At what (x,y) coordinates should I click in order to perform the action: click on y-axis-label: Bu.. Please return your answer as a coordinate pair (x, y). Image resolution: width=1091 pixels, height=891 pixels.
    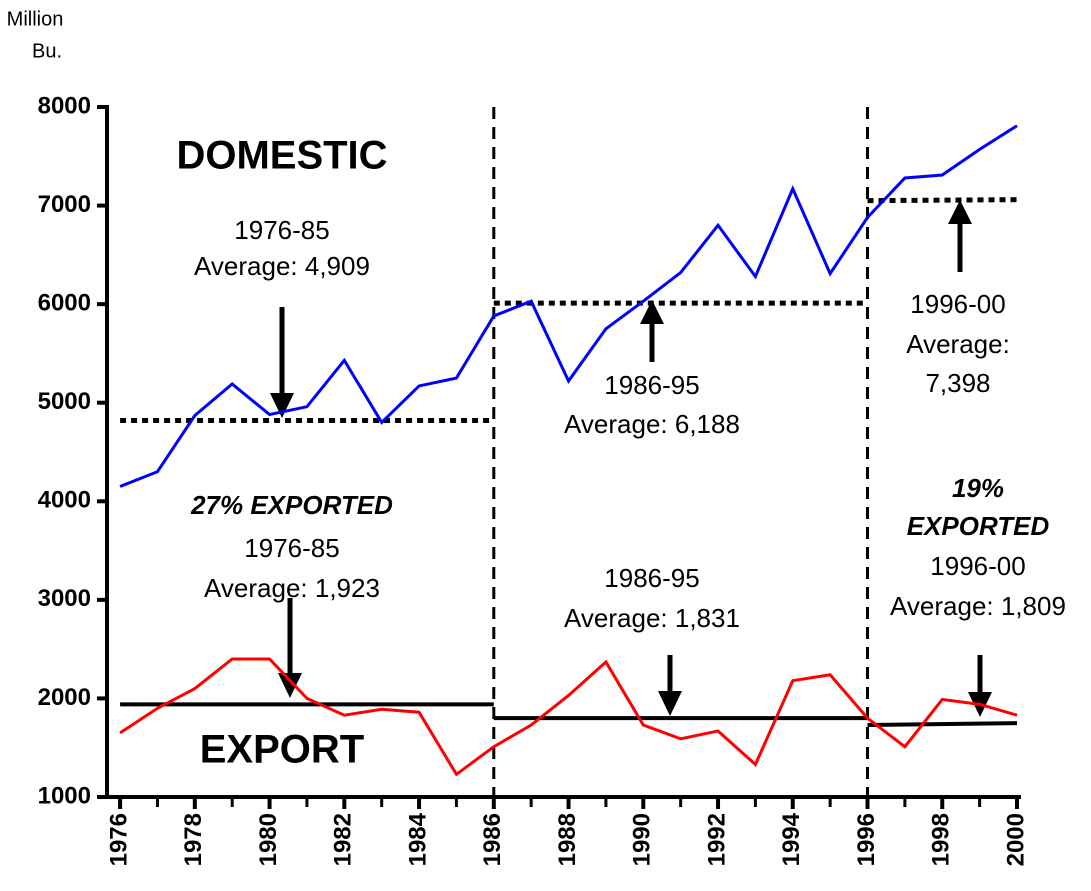
    Looking at the image, I should click on (47, 51).